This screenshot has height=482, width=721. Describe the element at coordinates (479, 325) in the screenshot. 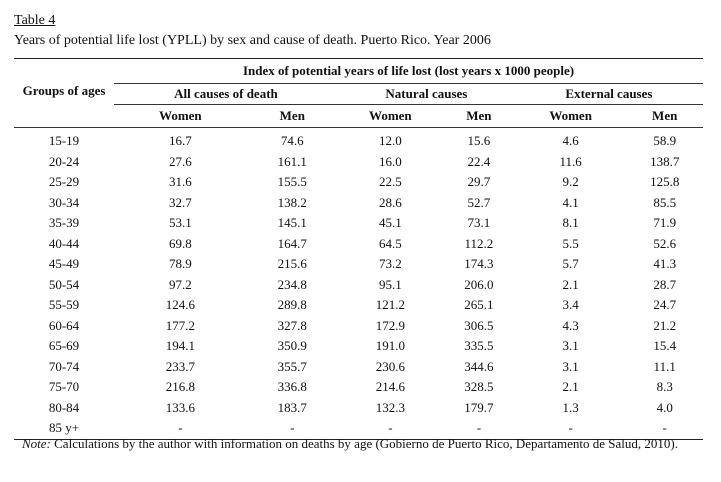

I see `value-cell: 306.5` at that location.